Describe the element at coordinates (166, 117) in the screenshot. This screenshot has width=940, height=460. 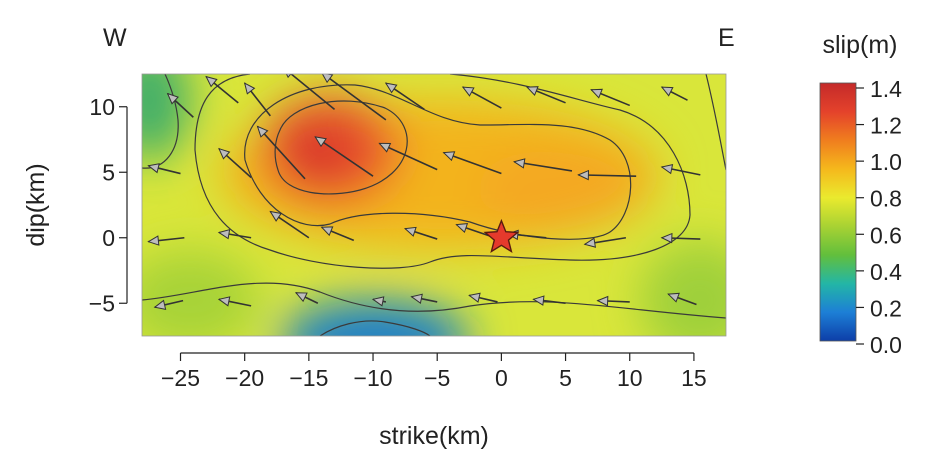
I see `slip-blob-low-nw` at that location.